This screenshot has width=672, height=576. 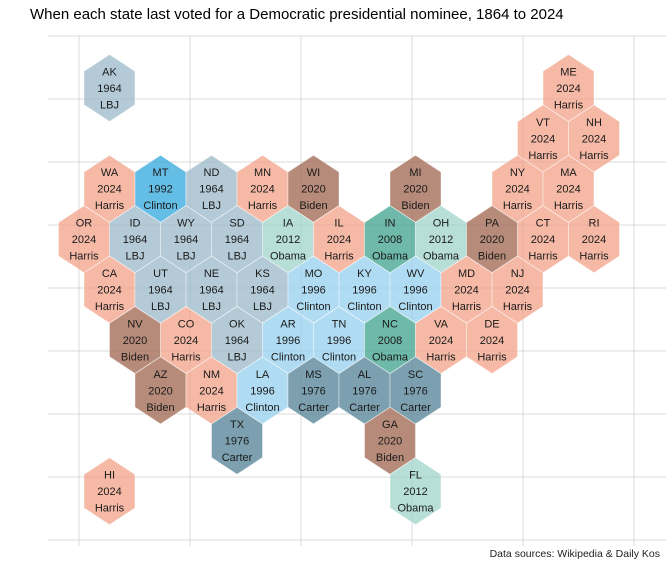 What do you see at coordinates (186, 224) in the screenshot?
I see `state-abbr-label: WY` at bounding box center [186, 224].